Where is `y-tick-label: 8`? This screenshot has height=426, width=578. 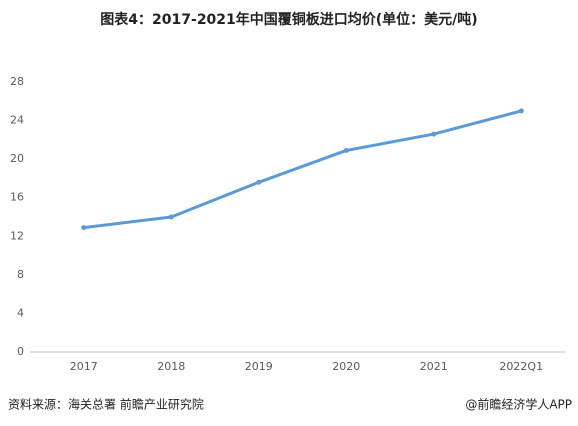 y-tick-label: 8 is located at coordinates (20, 274).